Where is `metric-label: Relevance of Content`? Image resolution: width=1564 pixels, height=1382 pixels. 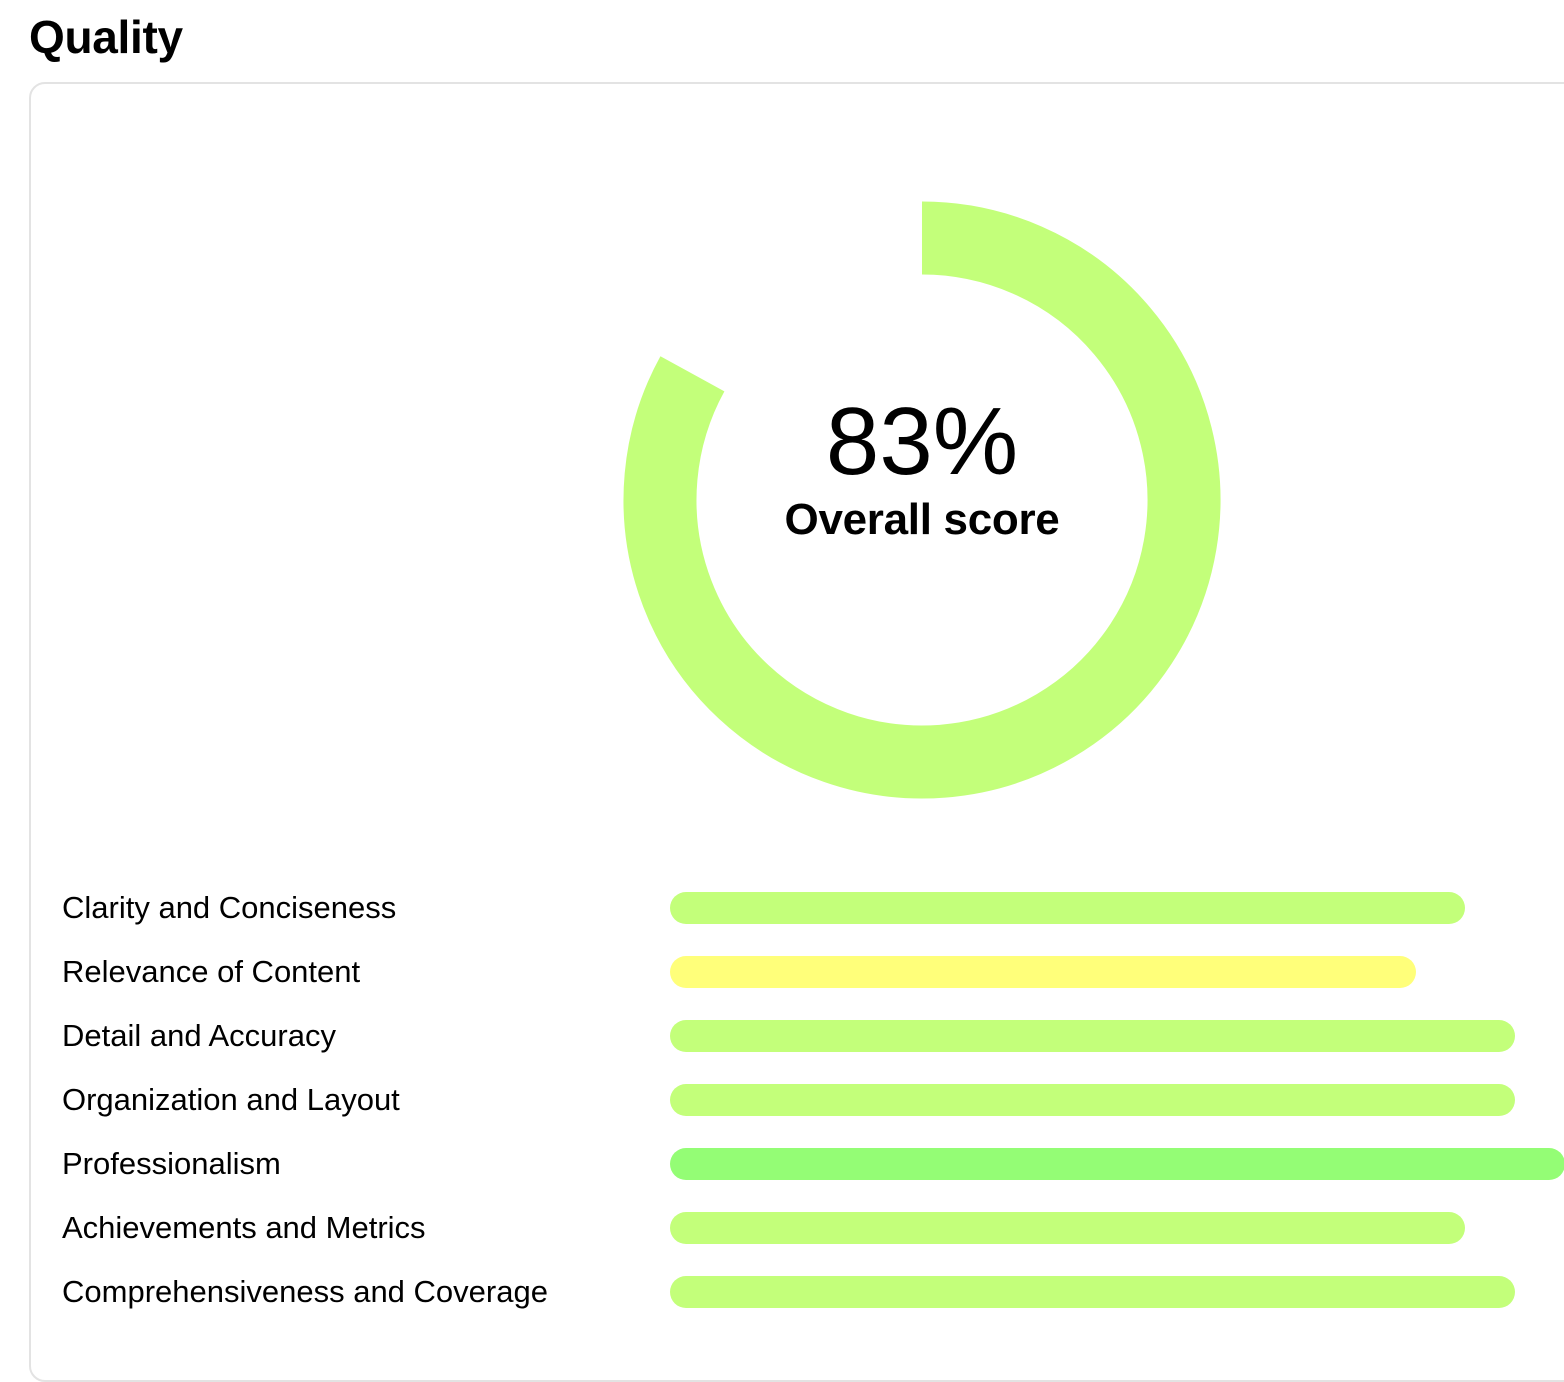 metric-label: Relevance of Content is located at coordinates (211, 971).